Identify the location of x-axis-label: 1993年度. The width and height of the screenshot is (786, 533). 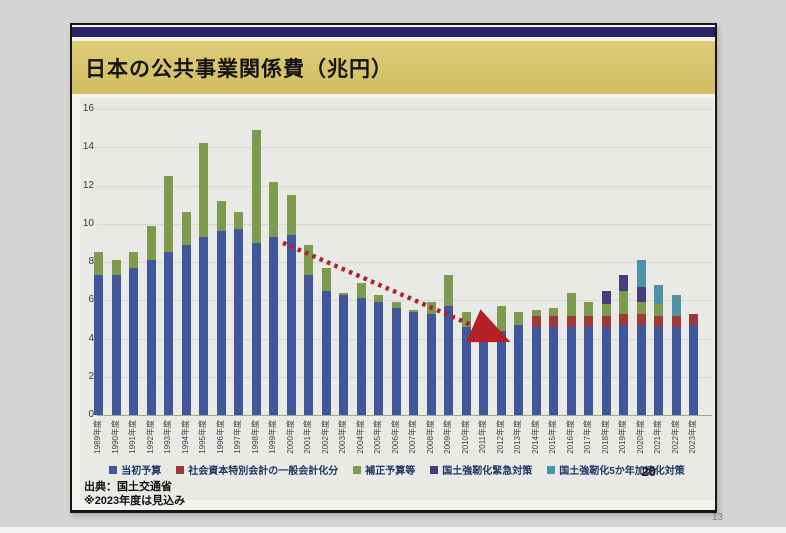
(167, 437).